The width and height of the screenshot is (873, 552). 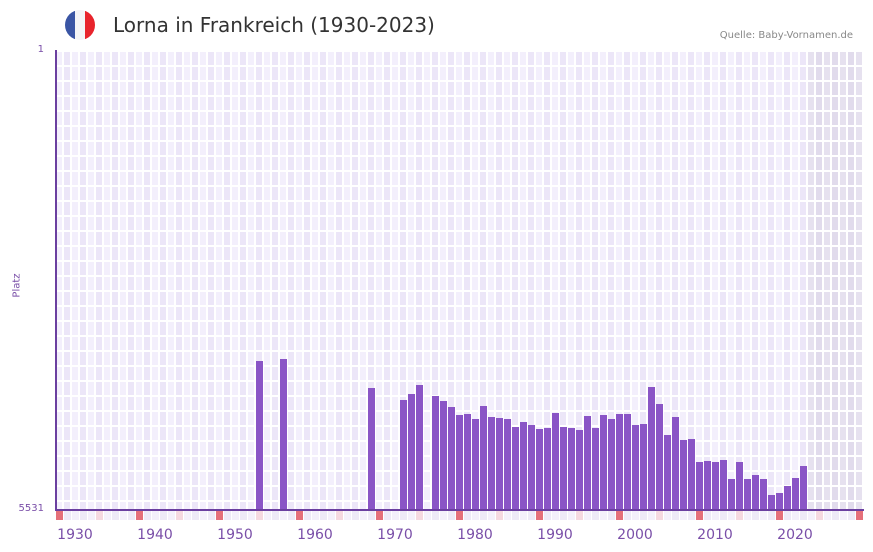 I want to click on source-link: Quelle: Baby-Vornamen.de, so click(x=786, y=35).